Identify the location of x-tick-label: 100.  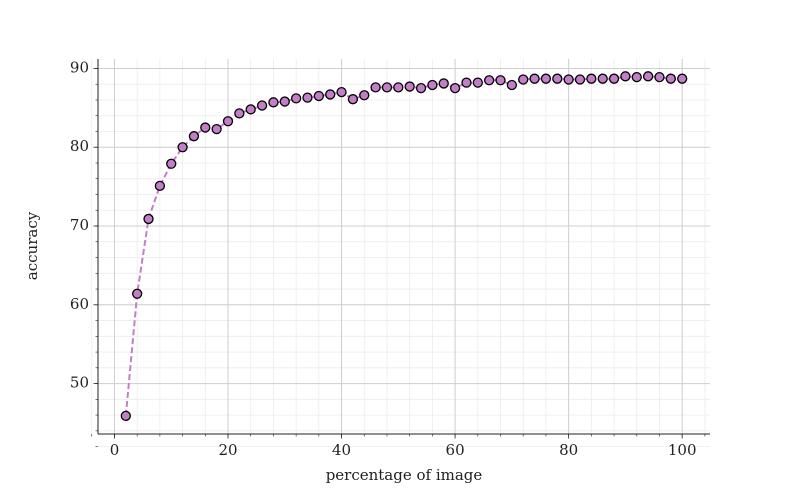
(682, 450).